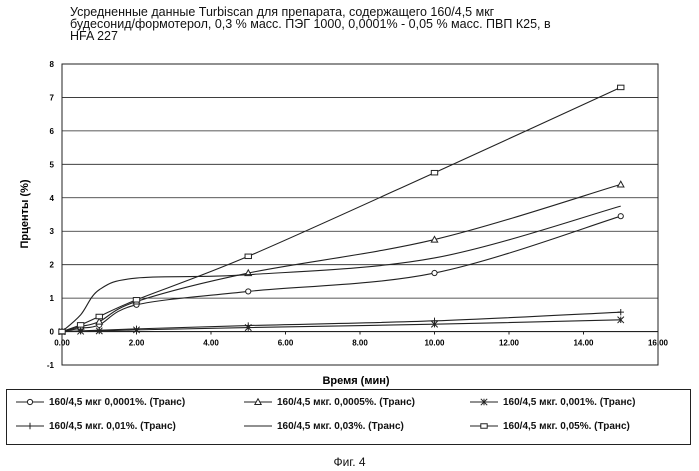  What do you see at coordinates (52, 298) in the screenshot?
I see `y-tick-label: 1` at bounding box center [52, 298].